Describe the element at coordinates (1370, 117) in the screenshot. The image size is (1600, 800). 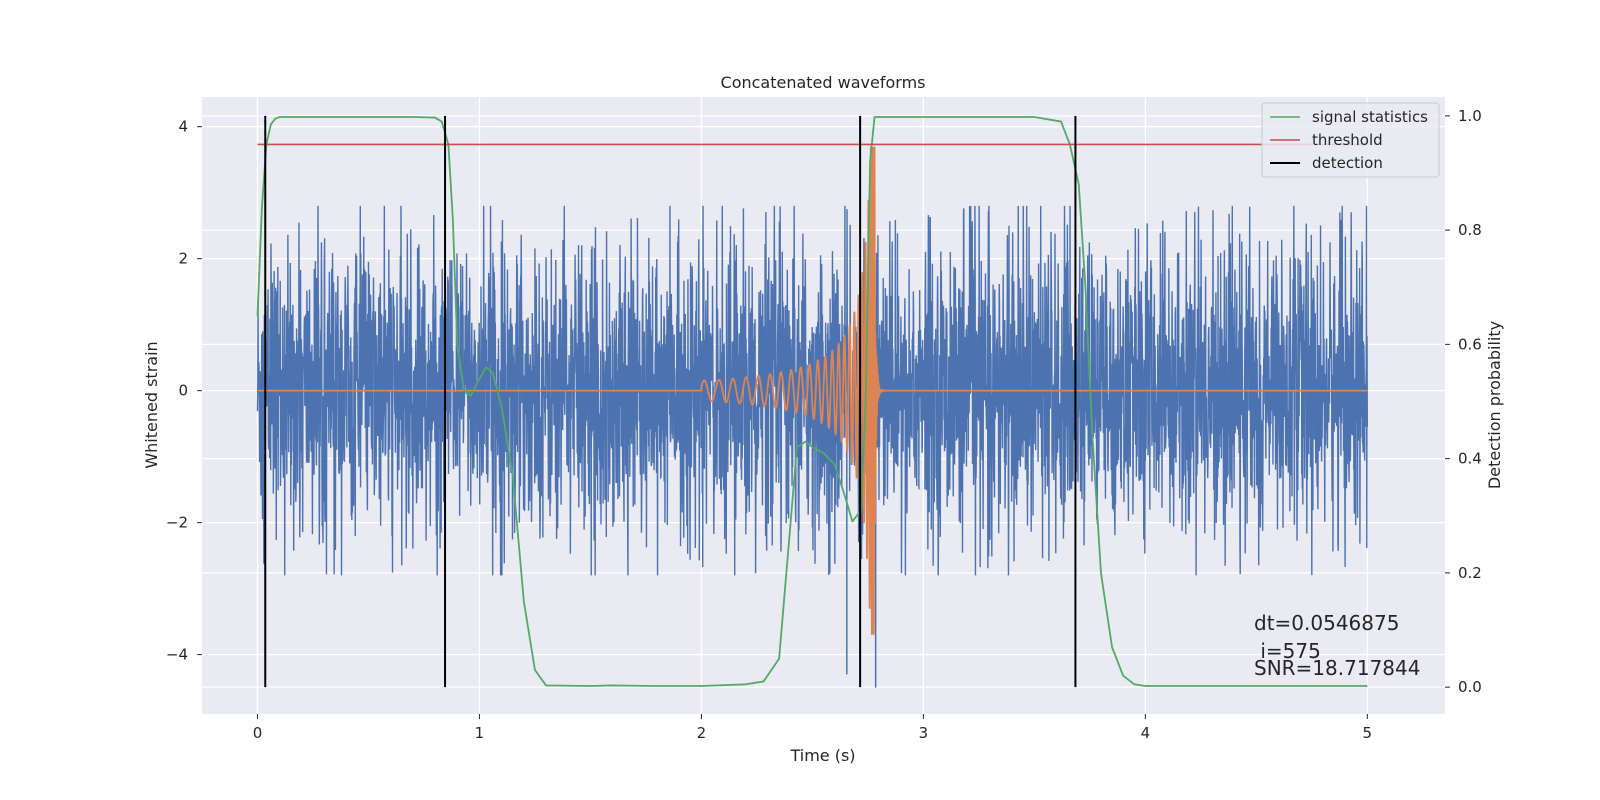
I see `legend-label-signal-statistics: signal statistics` at that location.